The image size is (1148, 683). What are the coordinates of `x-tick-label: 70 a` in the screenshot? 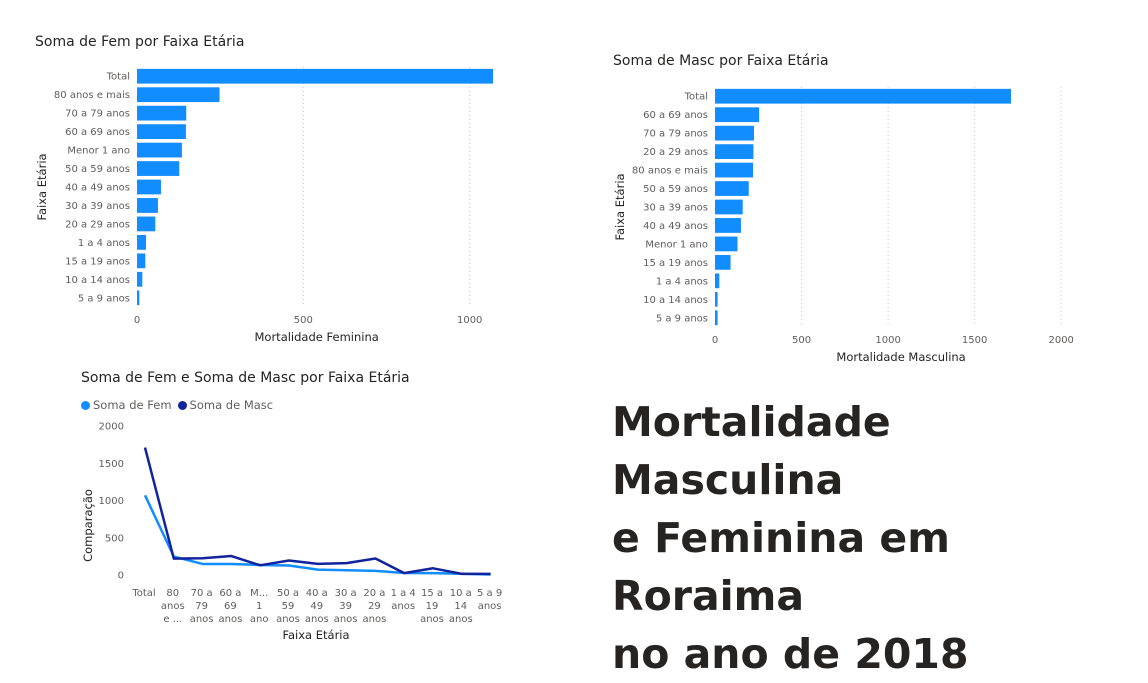 It's located at (202, 593).